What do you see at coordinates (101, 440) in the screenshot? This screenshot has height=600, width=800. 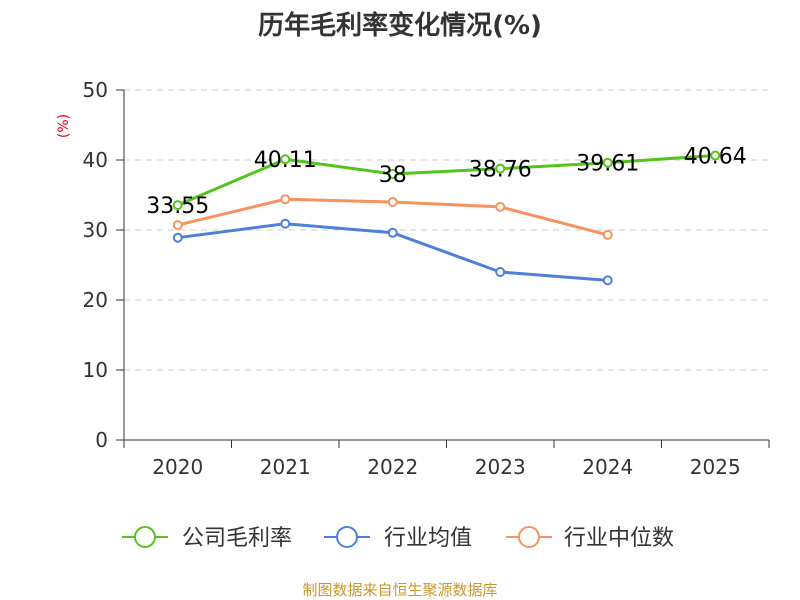 I see `y-tick-label: 0` at bounding box center [101, 440].